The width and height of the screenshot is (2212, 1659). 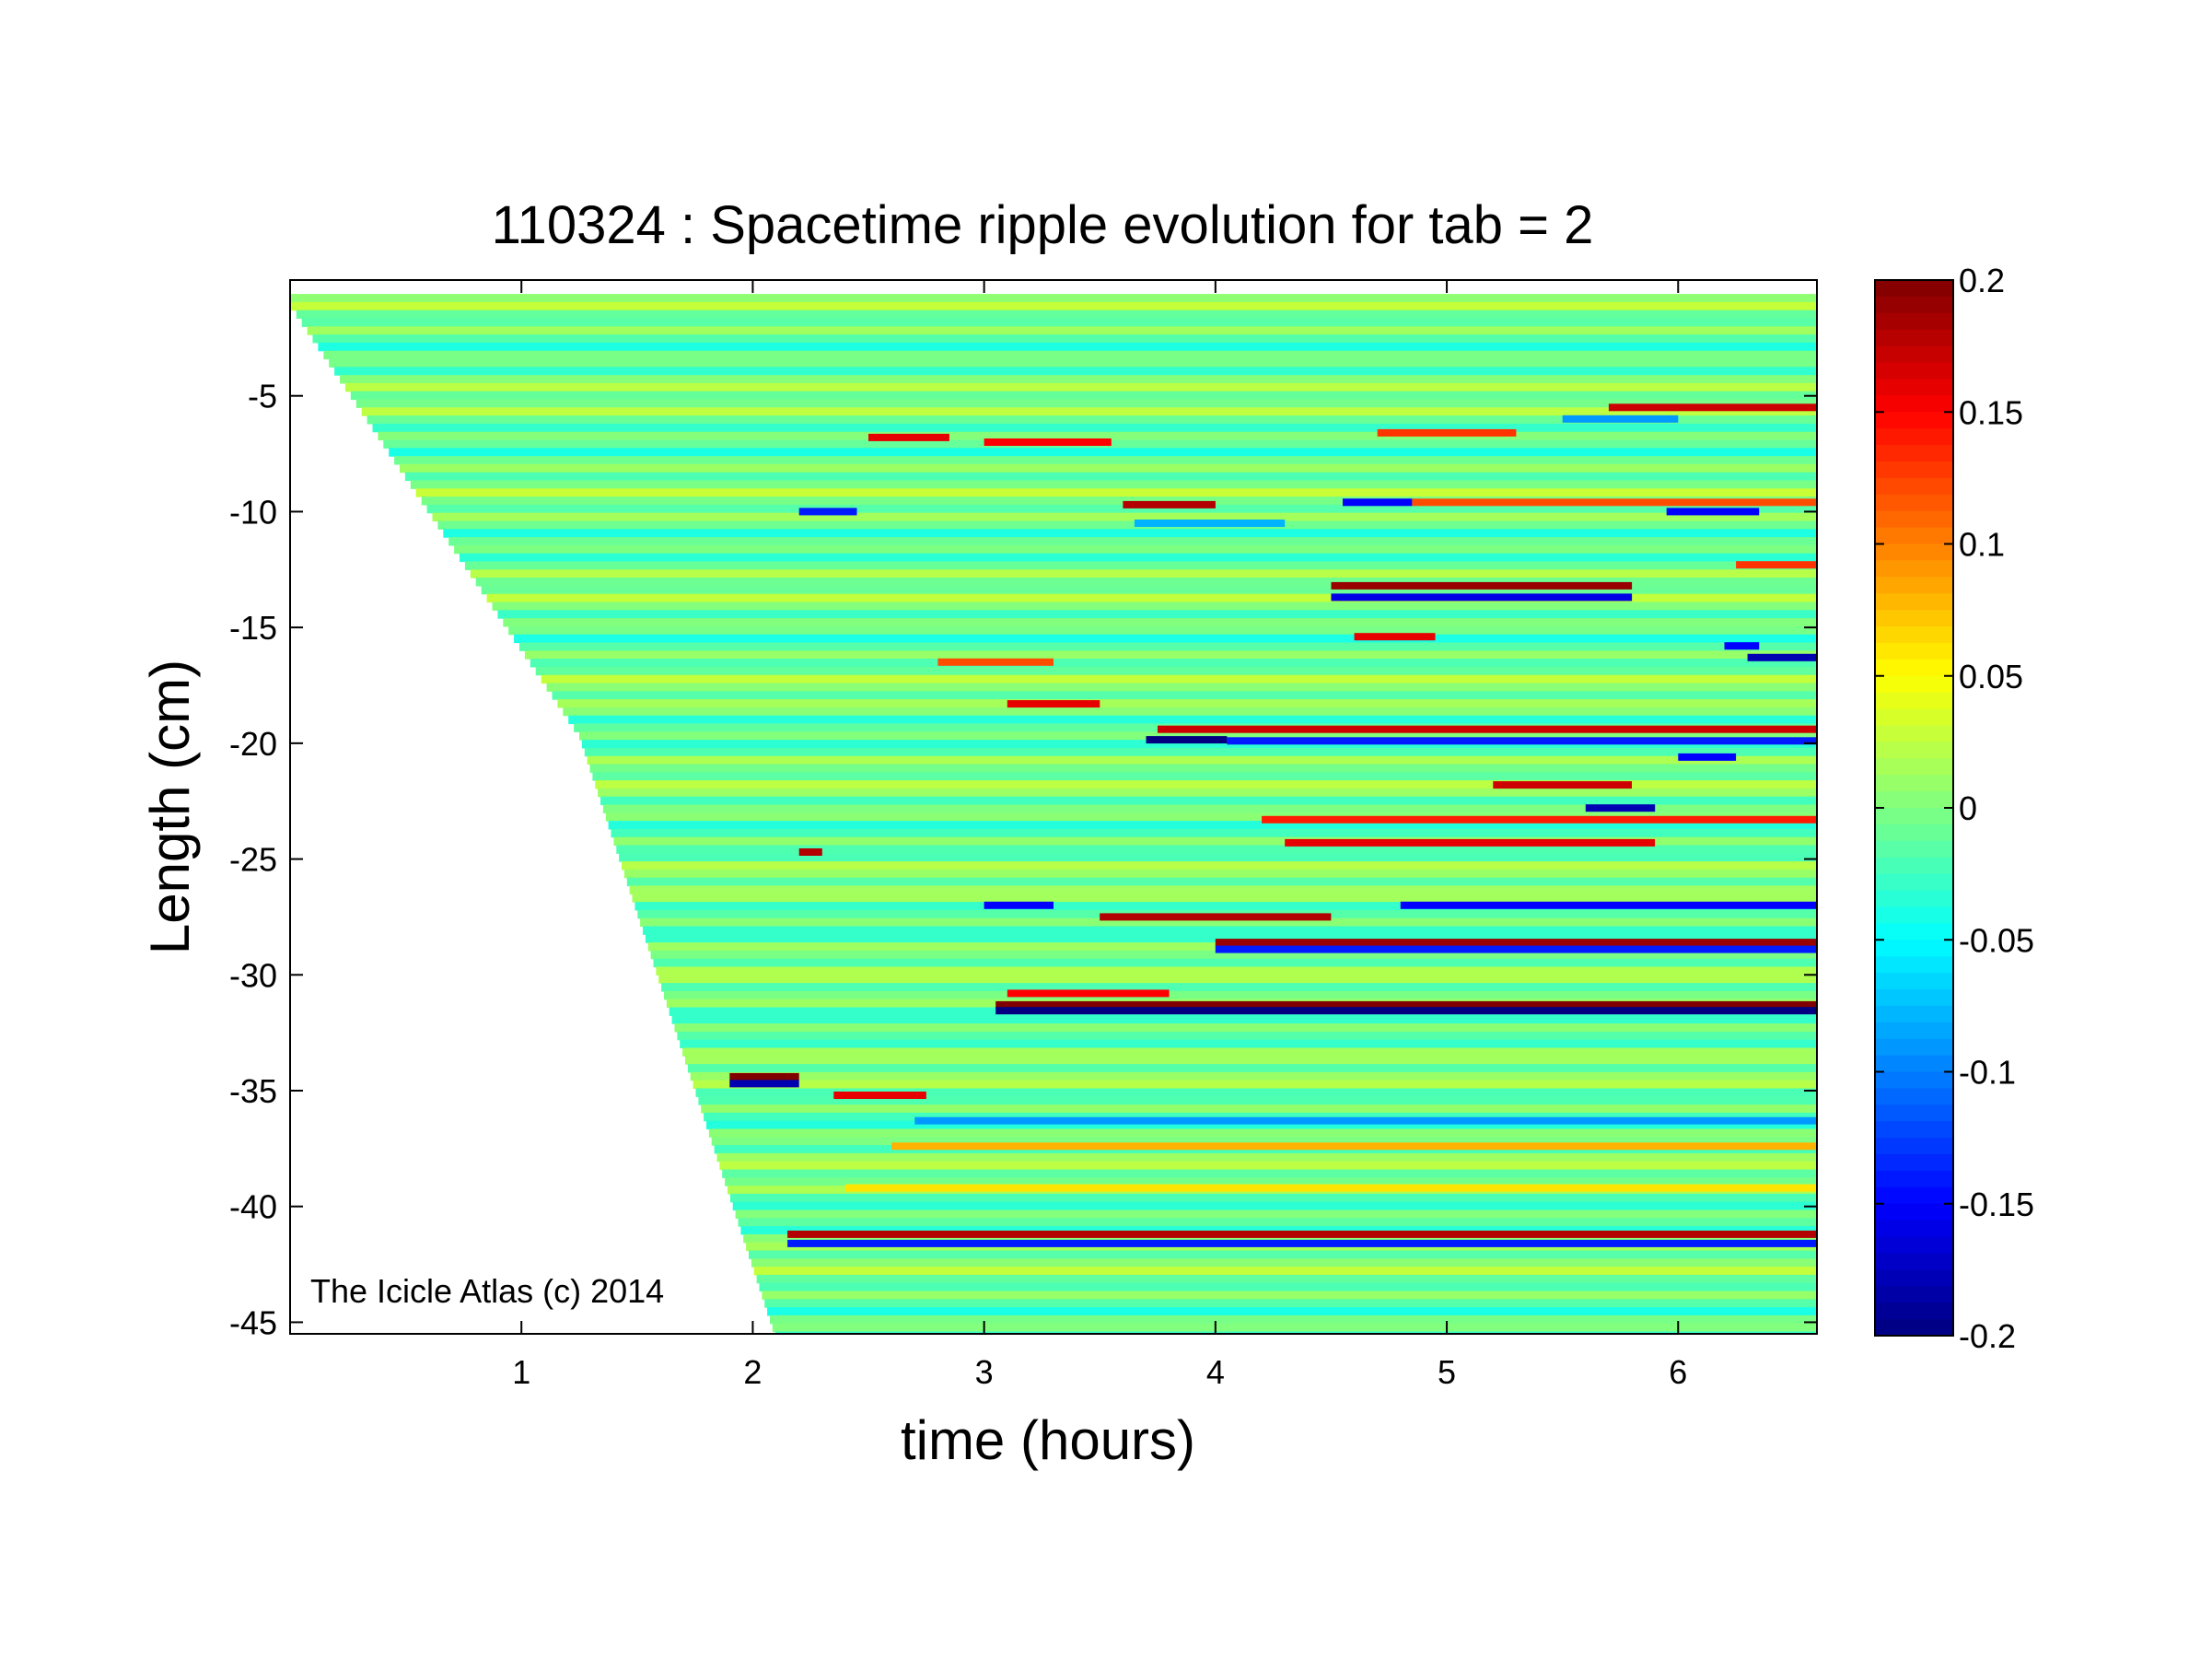 What do you see at coordinates (253, 744) in the screenshot?
I see `y-tick-label: -20` at bounding box center [253, 744].